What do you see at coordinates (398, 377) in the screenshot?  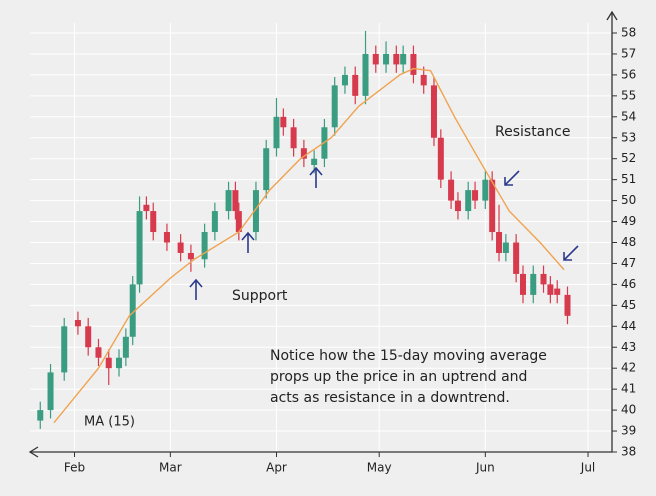 I see `note-line: props up the price in an uptrend and` at bounding box center [398, 377].